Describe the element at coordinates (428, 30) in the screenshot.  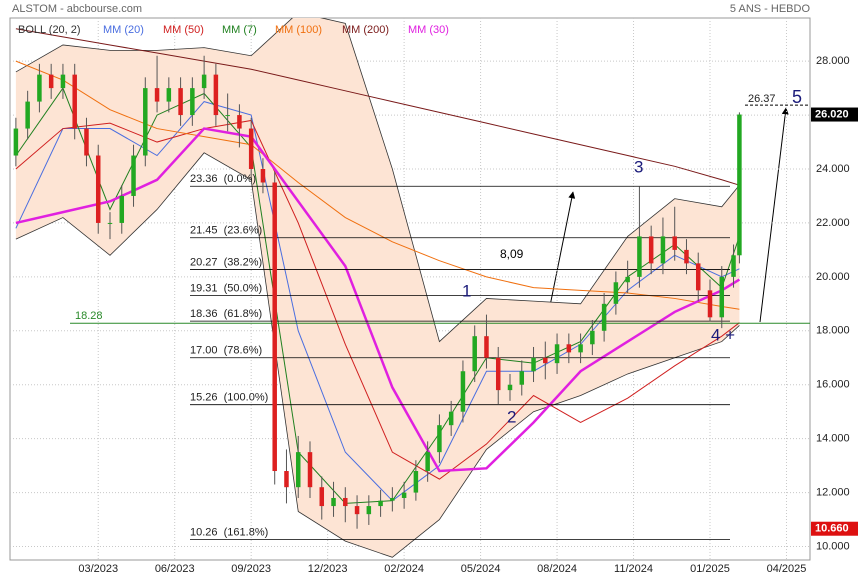
I see `legend-entry: MM (30)` at that location.